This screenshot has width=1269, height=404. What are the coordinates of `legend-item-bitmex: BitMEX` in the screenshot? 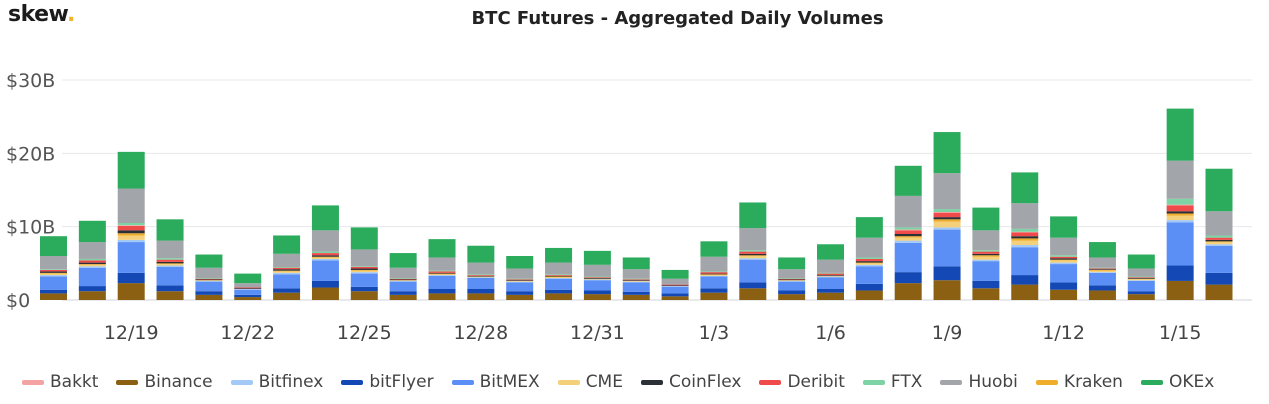 It's located at (495, 382).